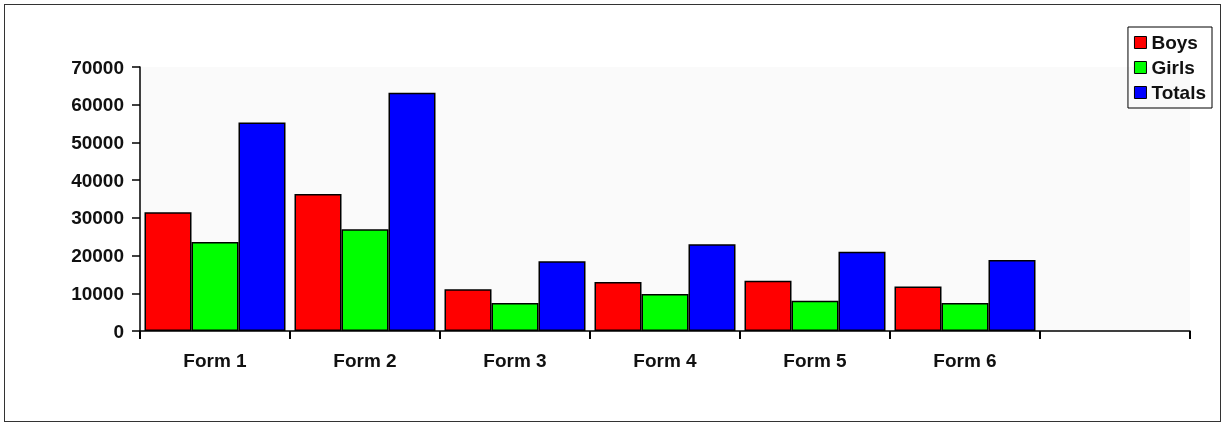 Image resolution: width=1227 pixels, height=428 pixels. Describe the element at coordinates (97, 105) in the screenshot. I see `y-tick-label: 60000` at that location.